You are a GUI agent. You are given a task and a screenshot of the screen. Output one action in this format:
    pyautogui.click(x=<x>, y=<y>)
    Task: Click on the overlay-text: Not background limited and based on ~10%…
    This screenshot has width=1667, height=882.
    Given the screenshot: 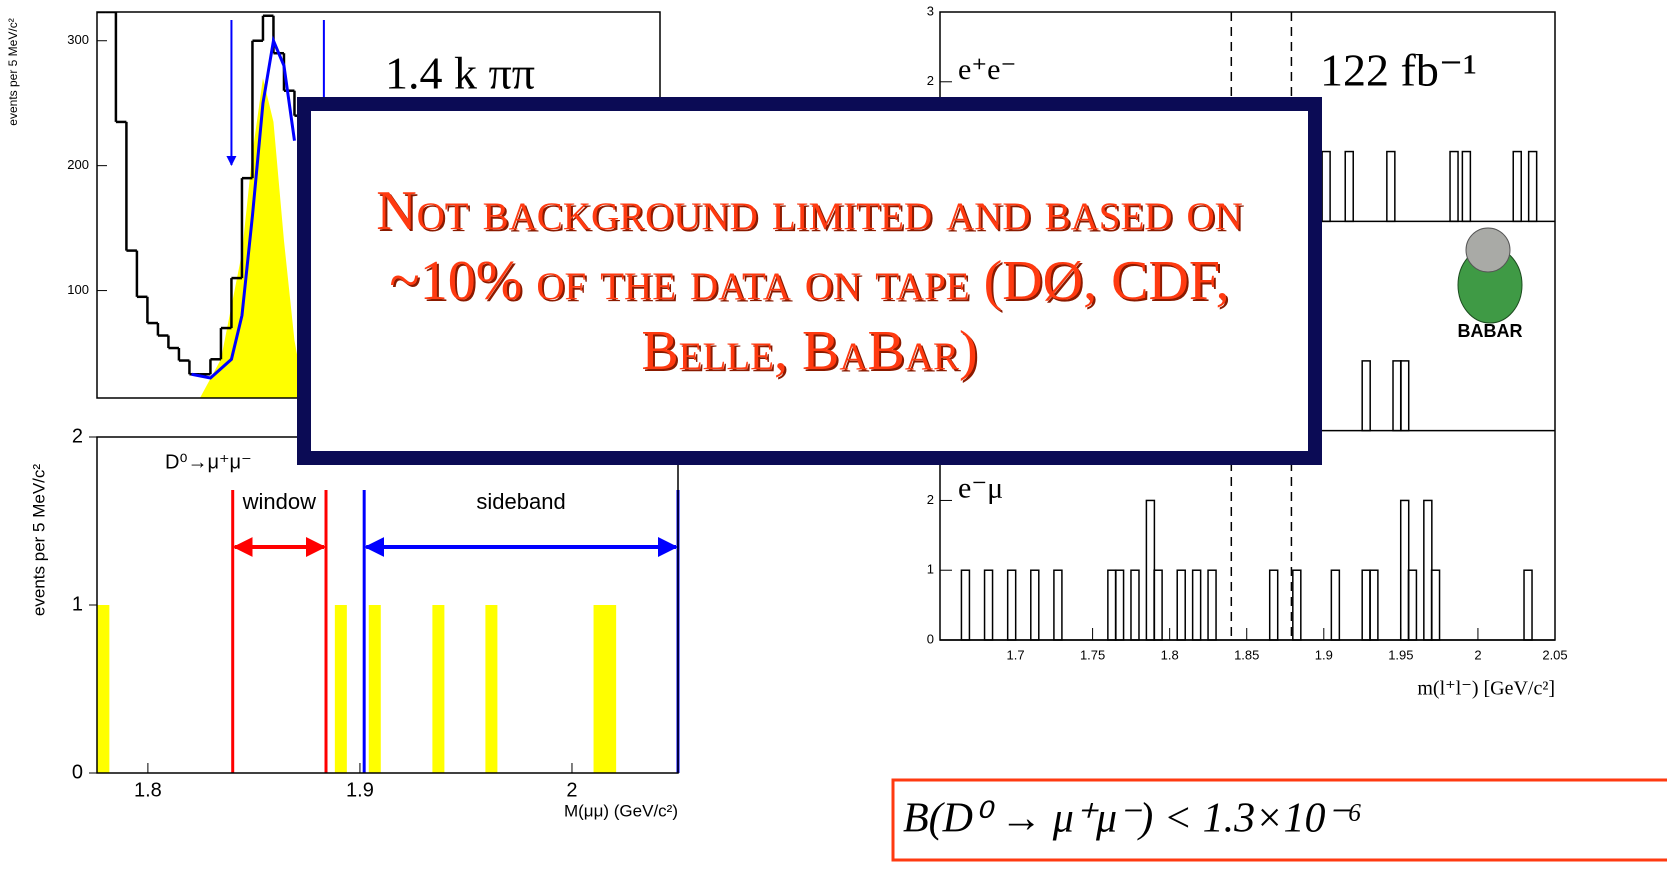 What is the action you would take?
    pyautogui.click(x=809, y=281)
    